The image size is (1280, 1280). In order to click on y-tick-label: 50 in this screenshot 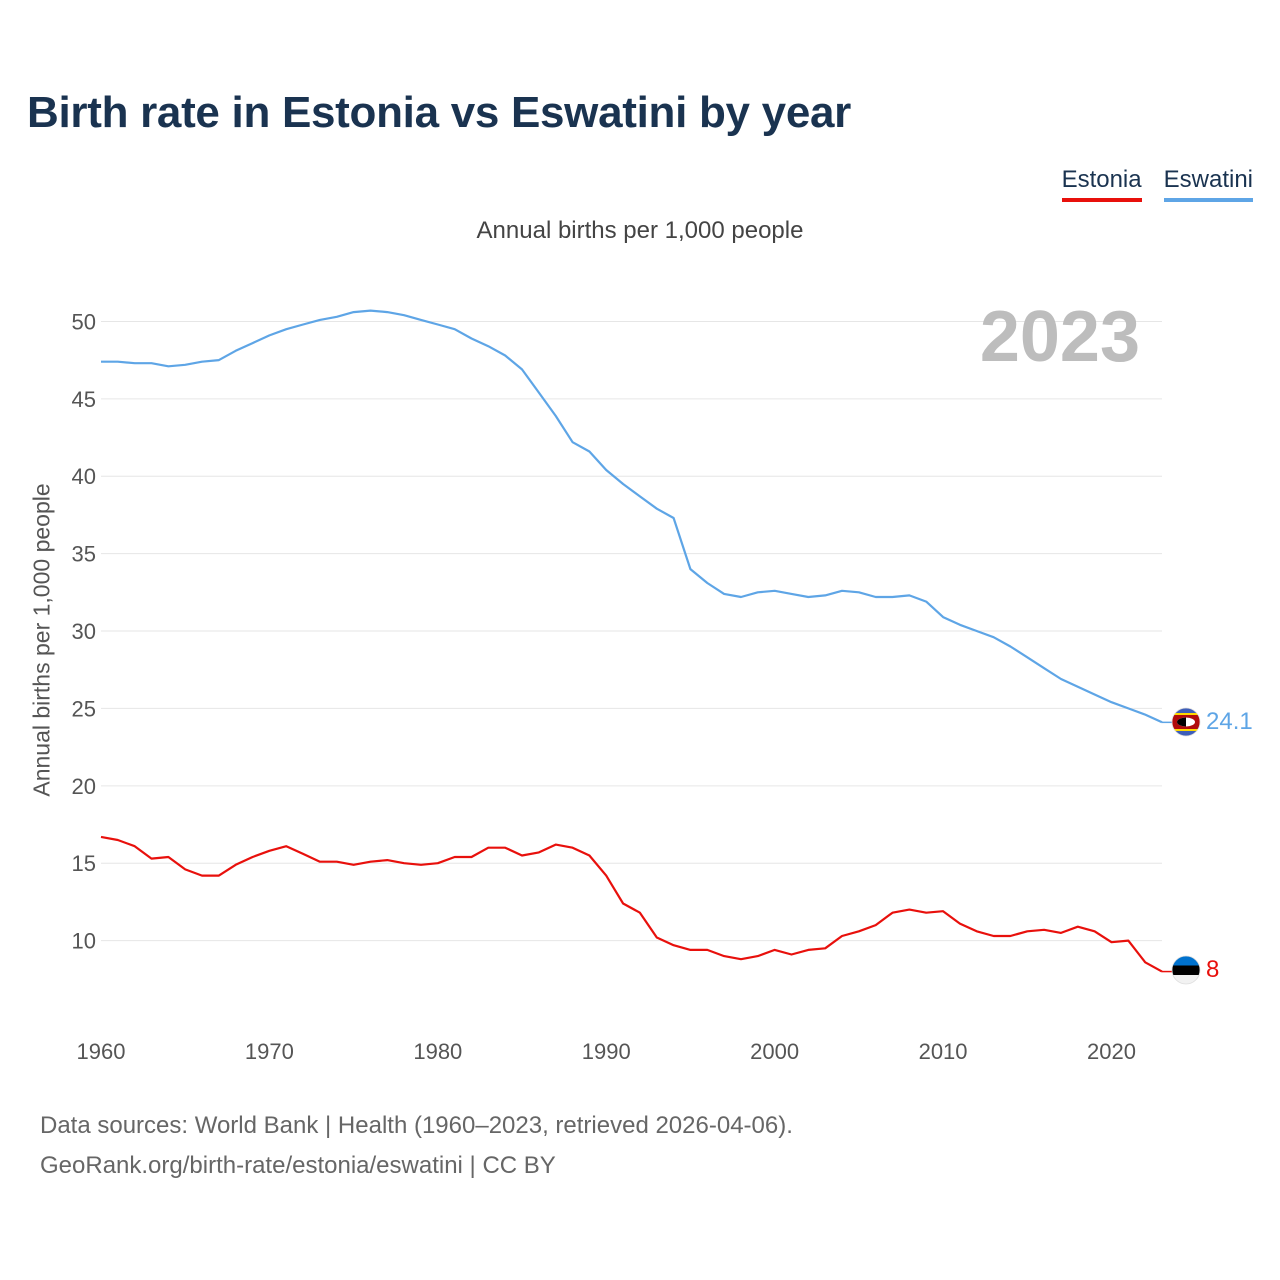, I will do `click(84, 321)`.